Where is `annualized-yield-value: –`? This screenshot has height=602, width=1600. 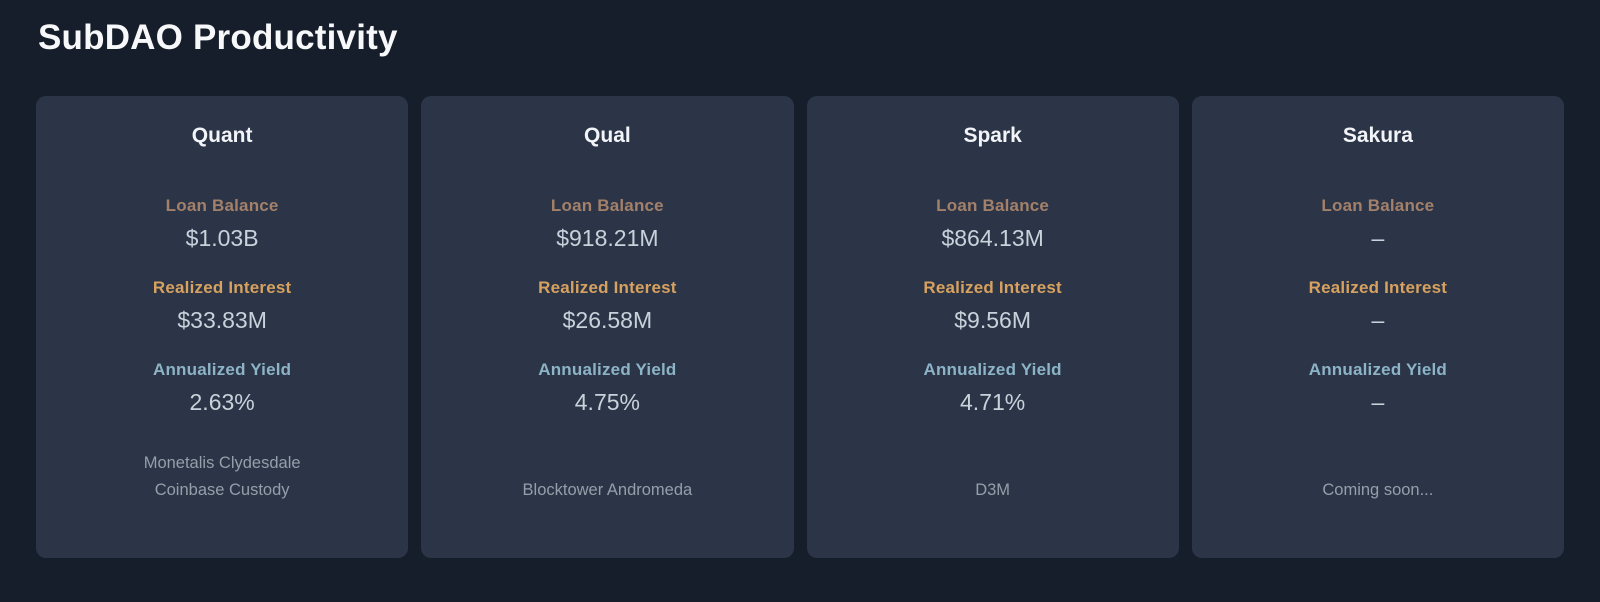
annualized-yield-value: – is located at coordinates (1378, 402).